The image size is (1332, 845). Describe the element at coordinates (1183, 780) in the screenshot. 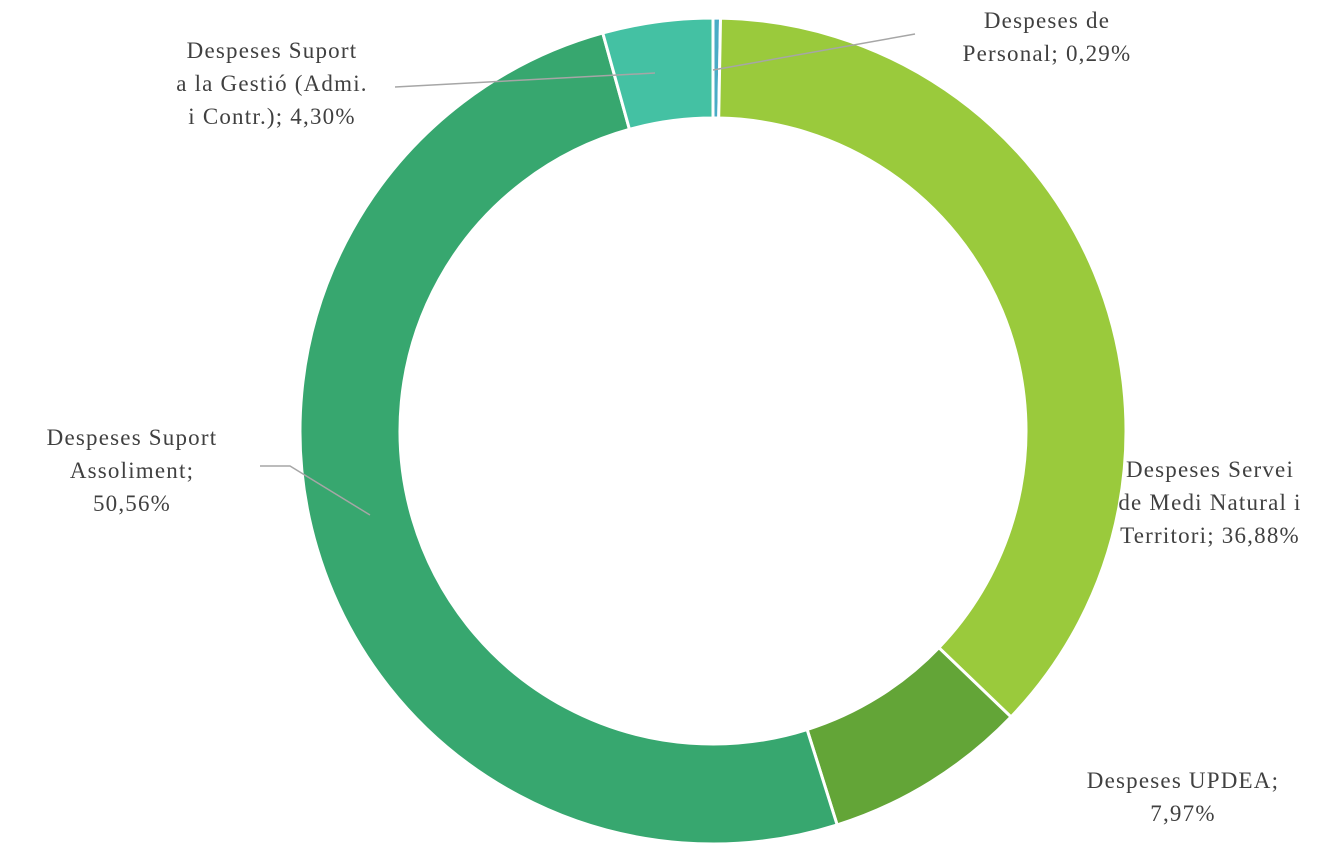

I see `data-label-line: Despeses UPDEA;` at that location.